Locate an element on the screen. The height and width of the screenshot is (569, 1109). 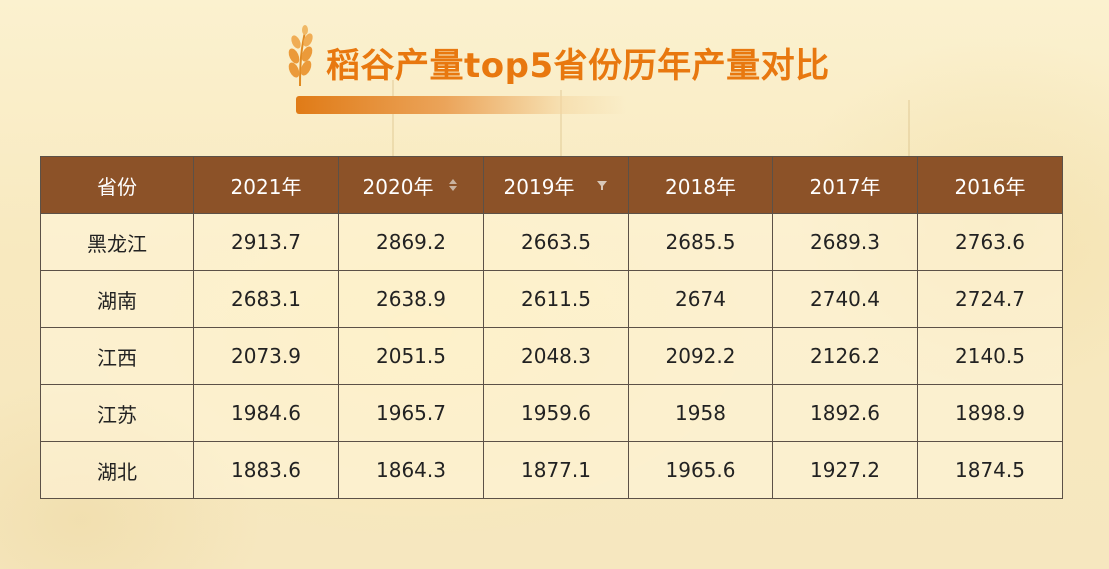
value-cell: 2663.5 is located at coordinates (556, 242).